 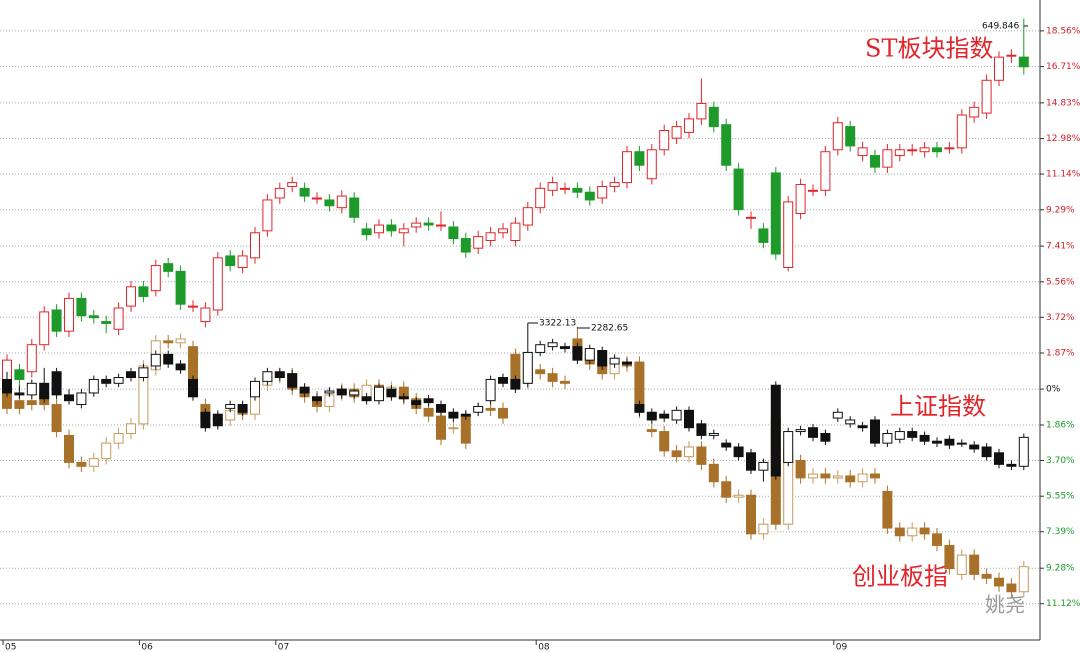 I want to click on series-label: 创业板指, so click(x=900, y=577).